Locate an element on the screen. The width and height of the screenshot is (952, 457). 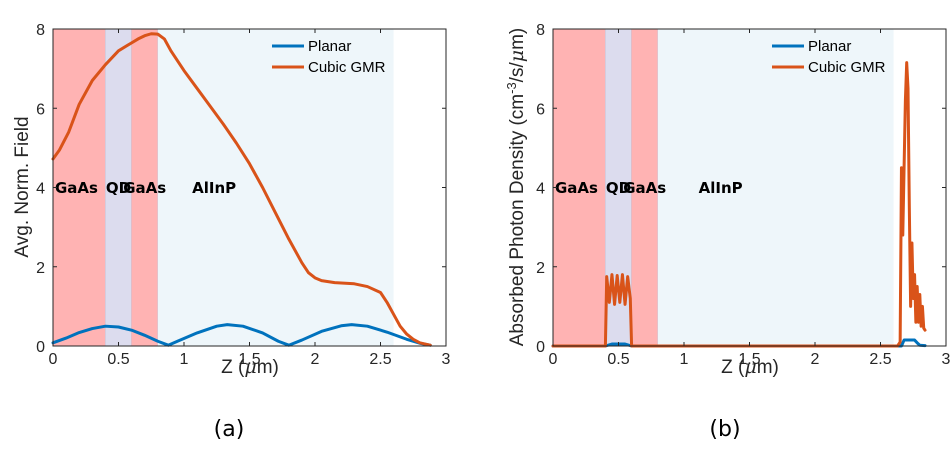
region-band-qd is located at coordinates (118, 187).